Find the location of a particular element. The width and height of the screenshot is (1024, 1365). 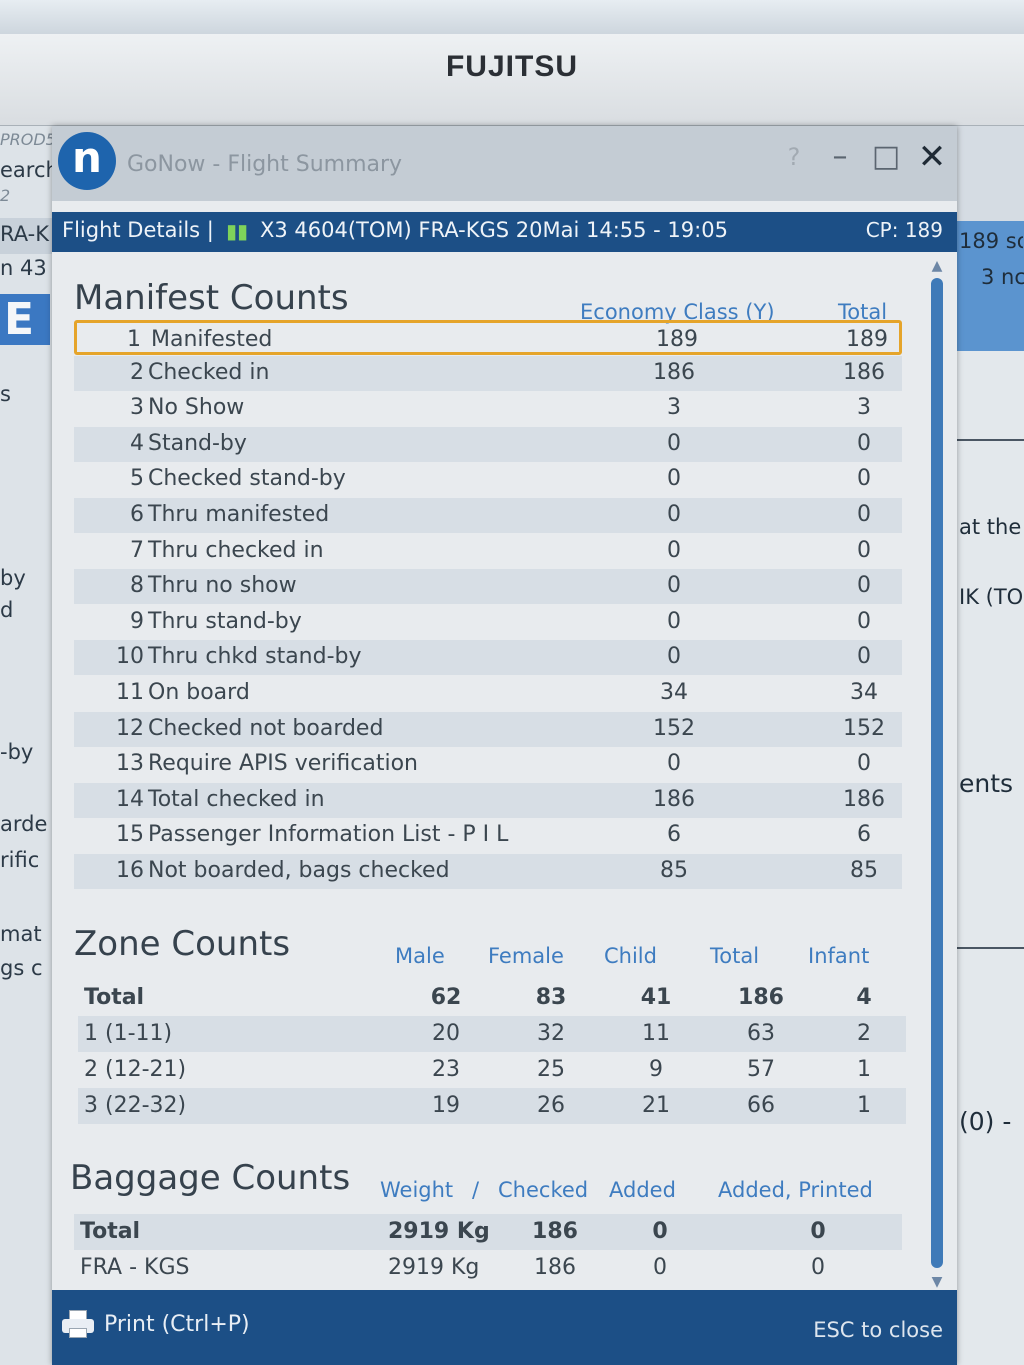

manifest-row-label: Stand-by is located at coordinates (197, 443).